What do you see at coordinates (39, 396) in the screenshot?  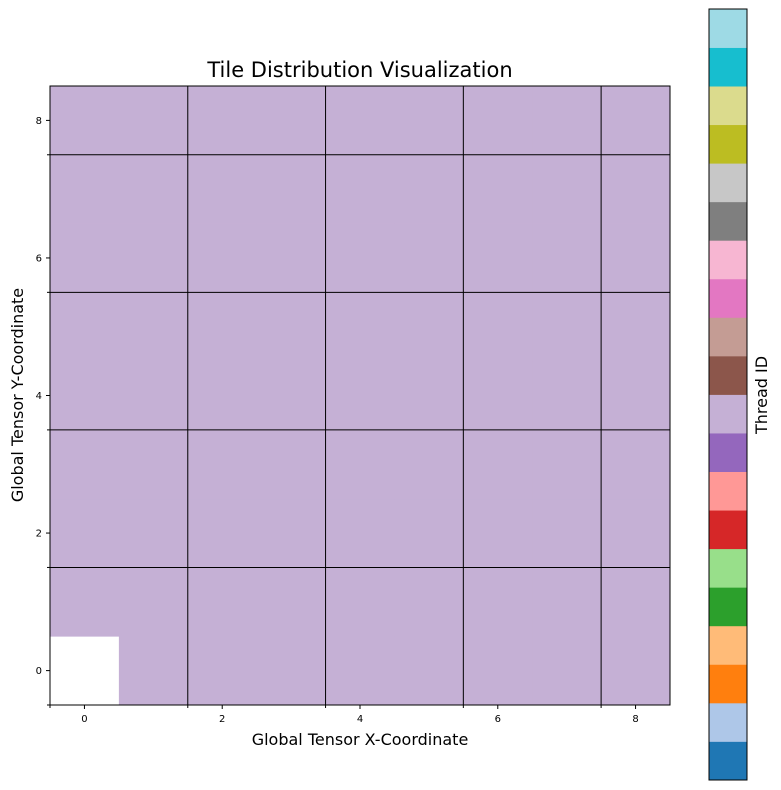 I see `y-tick-label: 4` at bounding box center [39, 396].